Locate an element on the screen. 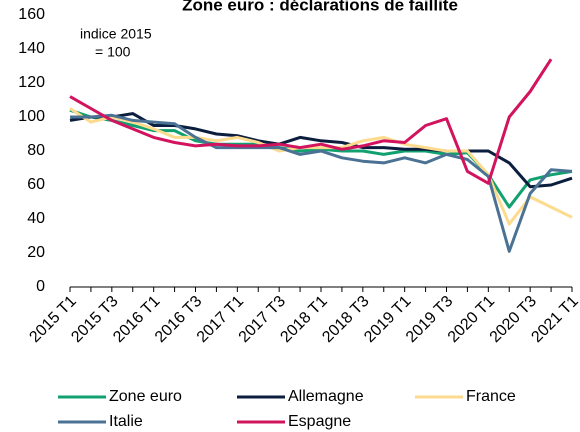 The width and height of the screenshot is (580, 432). y-tick-label: 140 is located at coordinates (31, 48).